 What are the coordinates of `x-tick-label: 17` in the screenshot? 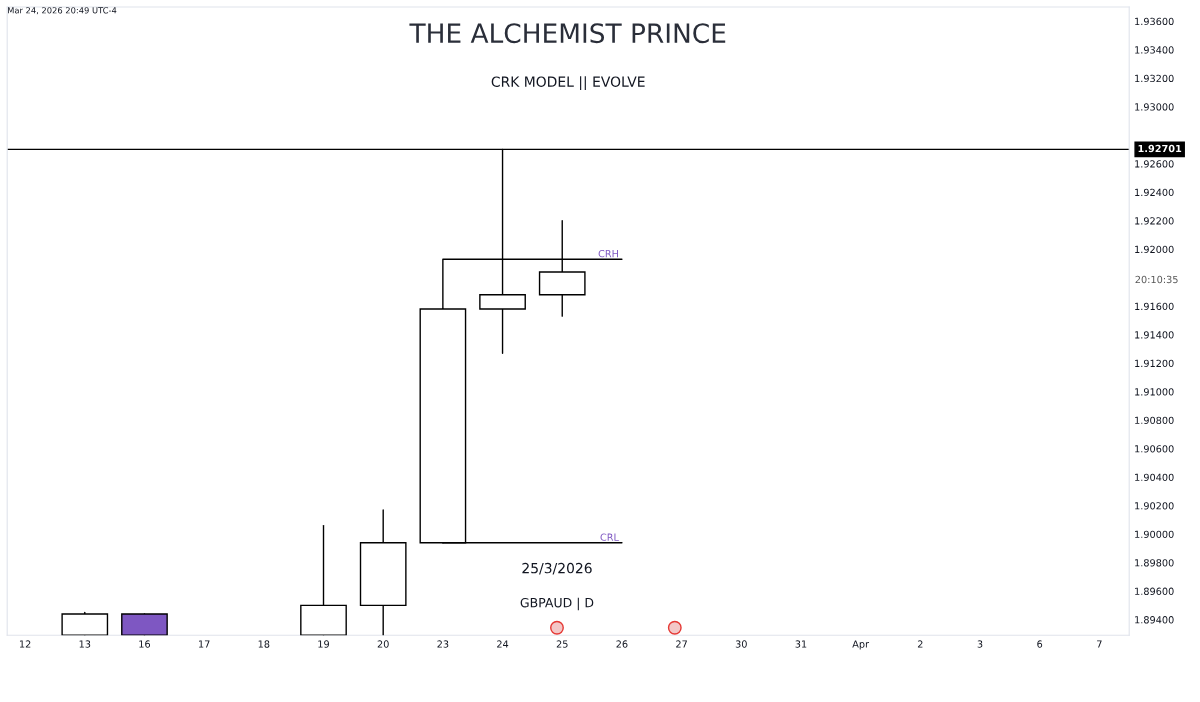 It's located at (204, 644).